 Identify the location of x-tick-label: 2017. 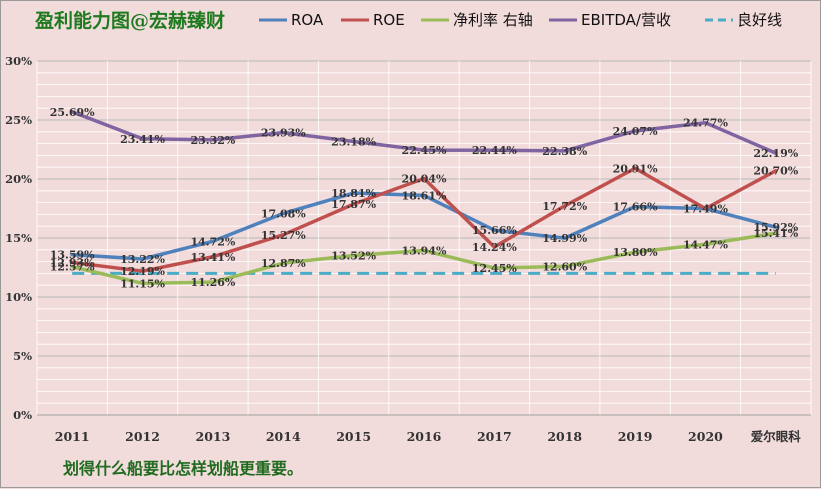
(494, 436).